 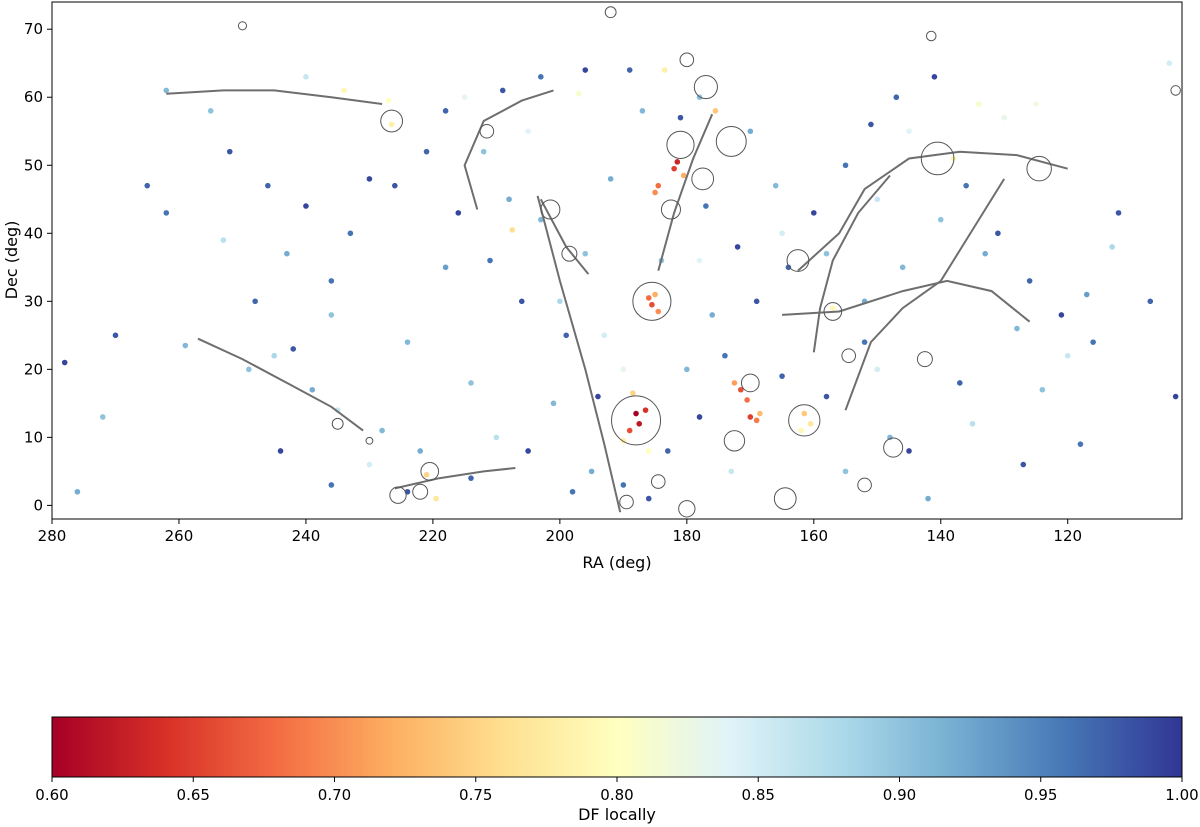 I want to click on y-axis-label: Dec (deg), so click(x=11, y=260).